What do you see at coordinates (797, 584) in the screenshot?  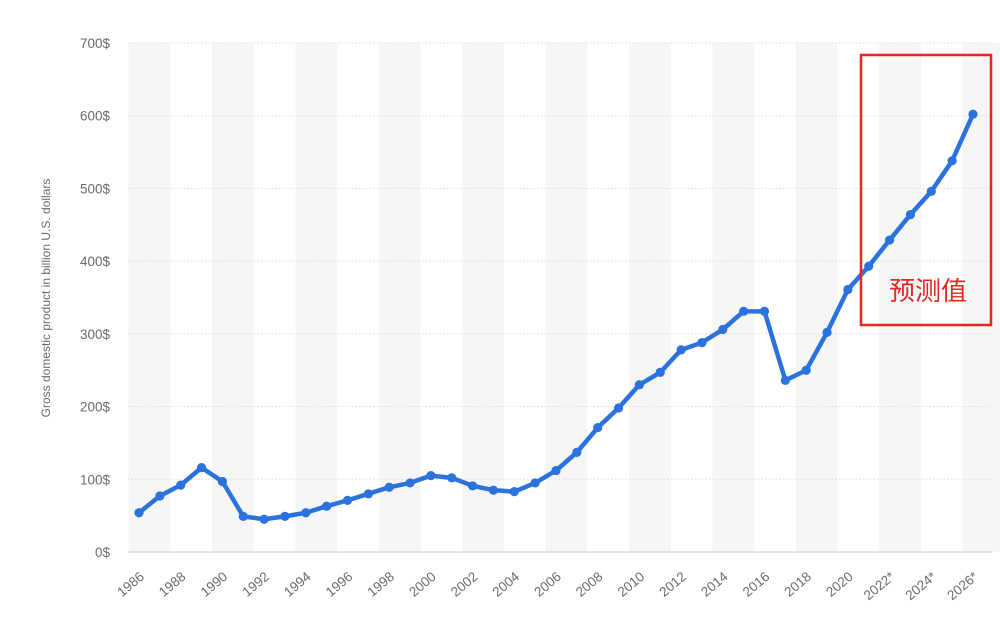 I see `x-tick-label: 2018` at bounding box center [797, 584].